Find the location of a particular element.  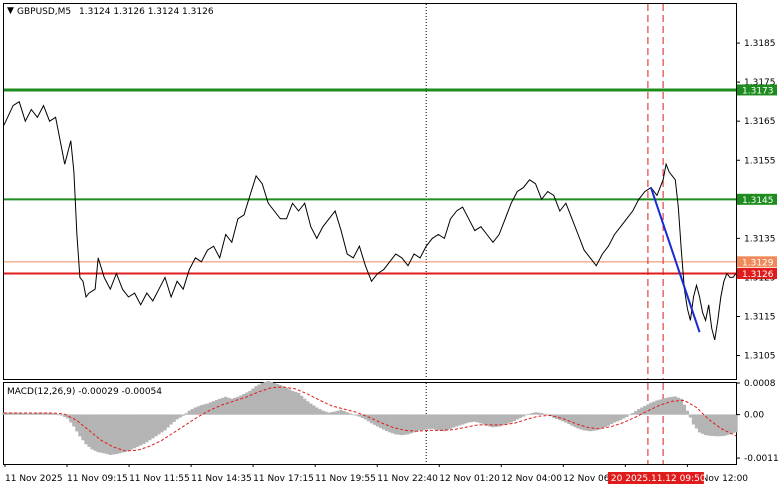

price-tick-label: 1.3165 is located at coordinates (760, 122).